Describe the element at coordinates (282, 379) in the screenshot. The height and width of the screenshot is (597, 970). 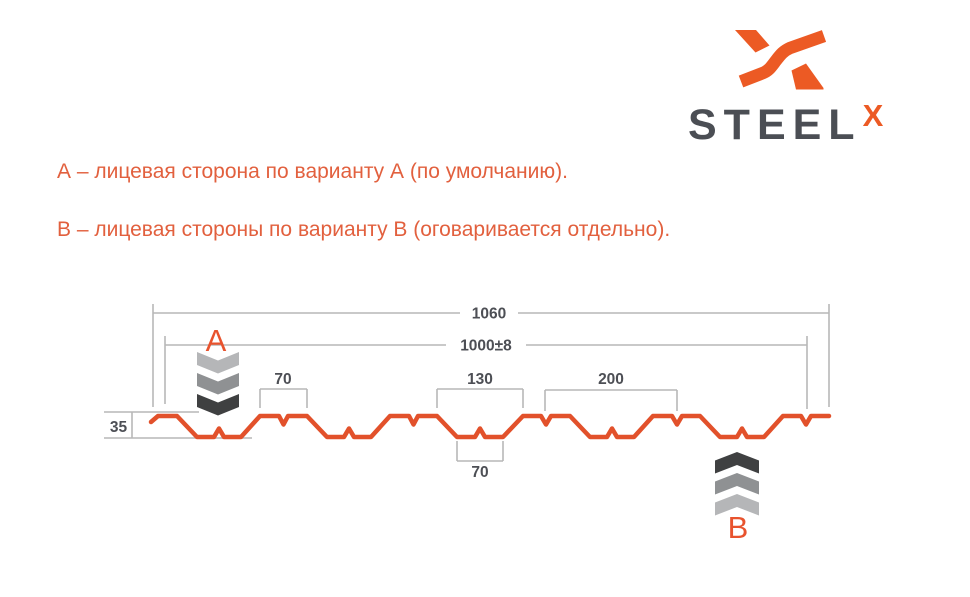
I see `dim-top-flange-label: 70` at that location.